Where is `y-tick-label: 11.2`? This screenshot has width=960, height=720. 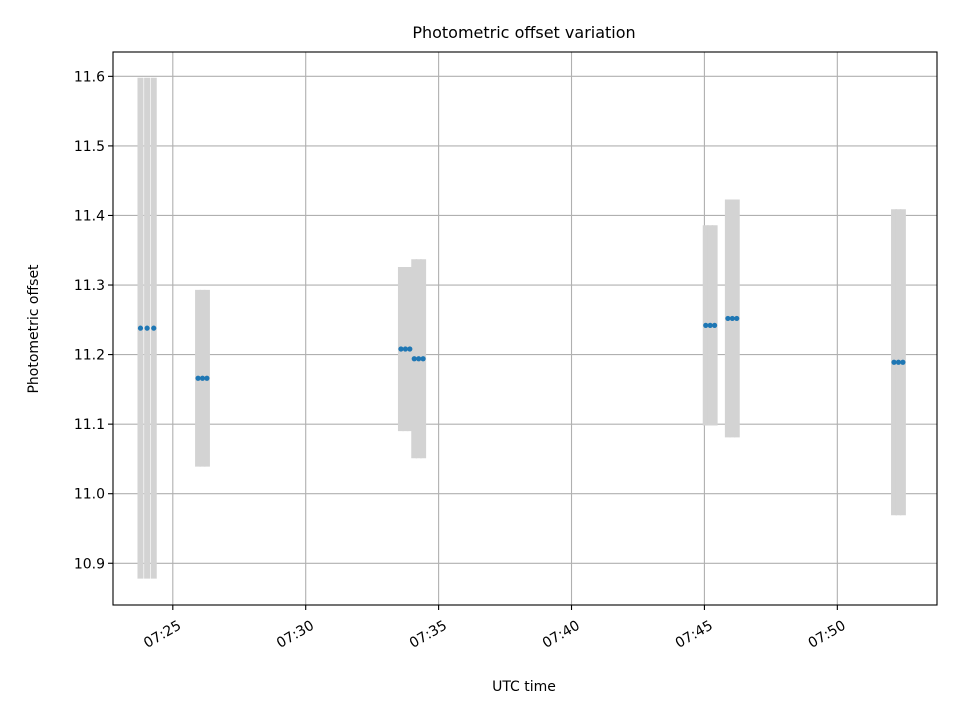 y-tick-label: 11.2 is located at coordinates (89, 356).